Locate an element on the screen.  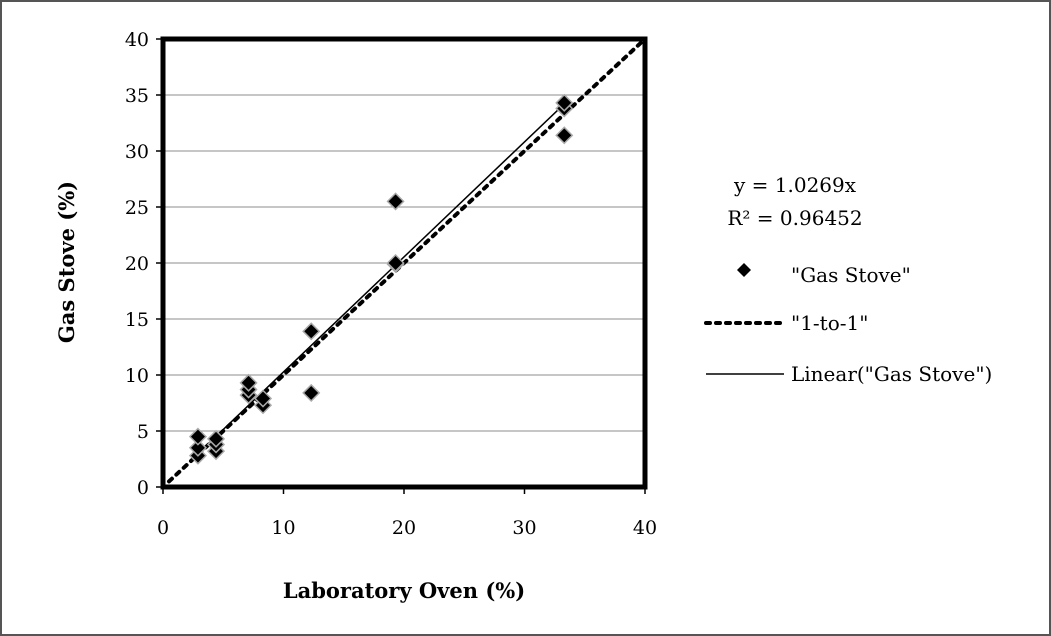
x-tick-label: 0 is located at coordinates (163, 528).